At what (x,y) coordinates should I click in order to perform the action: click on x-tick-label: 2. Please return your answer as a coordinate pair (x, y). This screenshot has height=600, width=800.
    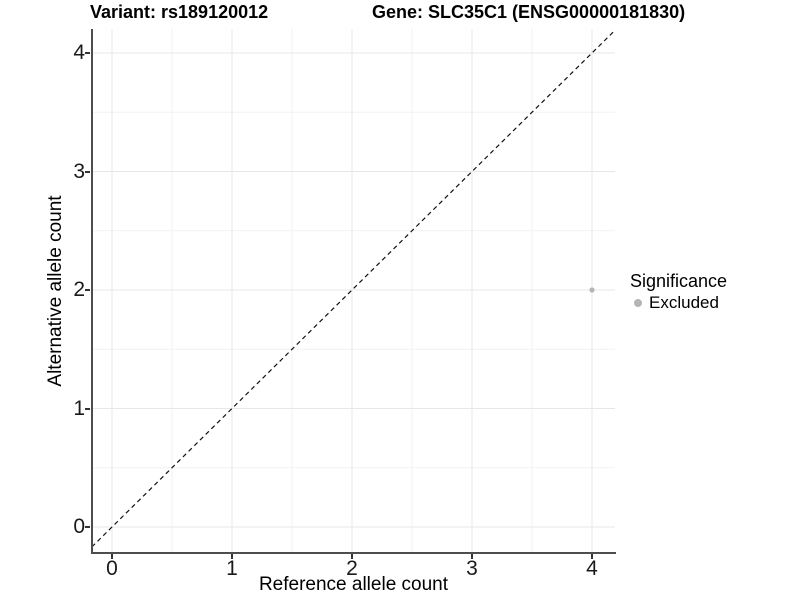
    Looking at the image, I should click on (352, 568).